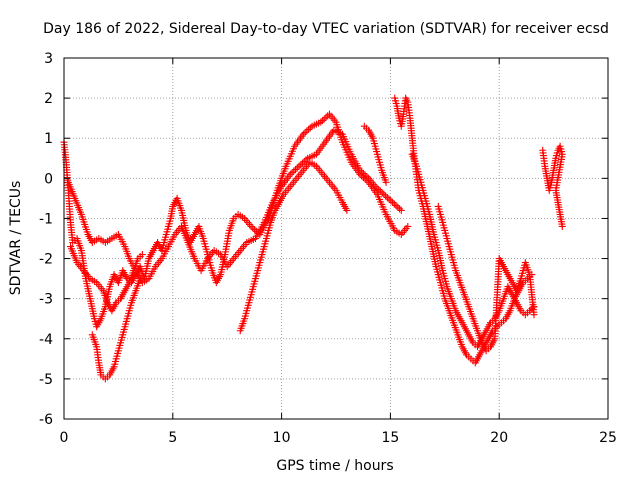  I want to click on y-axis-label: SDTVAR / TECUs, so click(16, 238).